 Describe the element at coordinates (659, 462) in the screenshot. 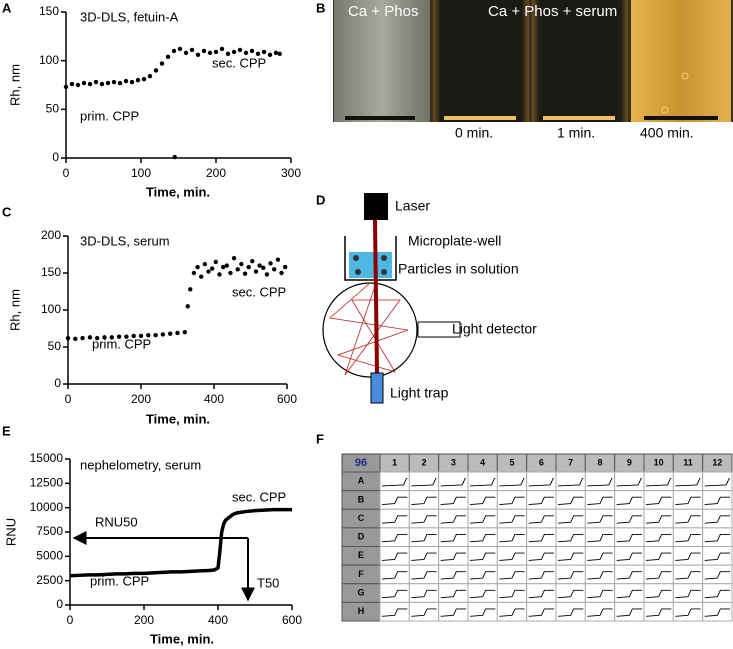

I see `column-label: 10` at that location.